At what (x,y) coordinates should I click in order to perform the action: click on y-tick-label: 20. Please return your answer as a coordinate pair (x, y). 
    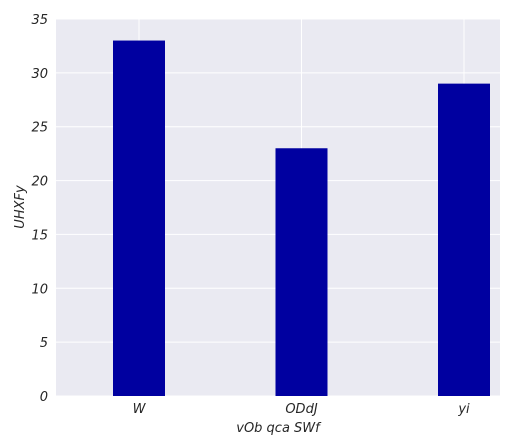
    Looking at the image, I should click on (39, 182).